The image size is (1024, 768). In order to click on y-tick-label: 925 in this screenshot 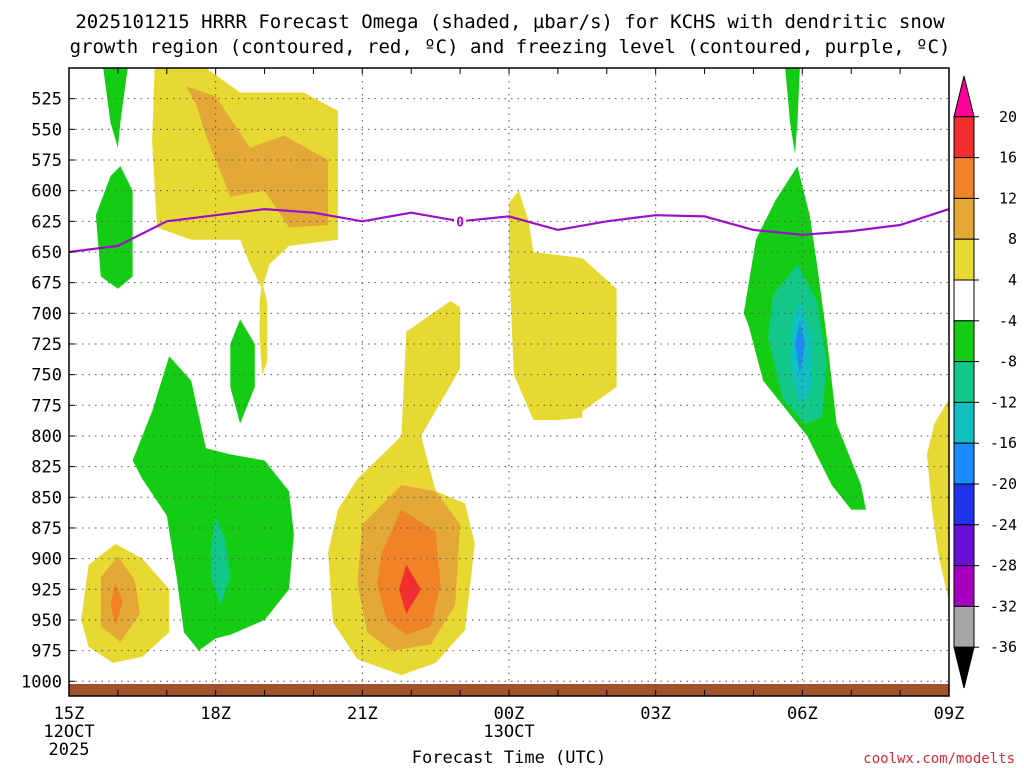, I will do `click(46, 590)`.